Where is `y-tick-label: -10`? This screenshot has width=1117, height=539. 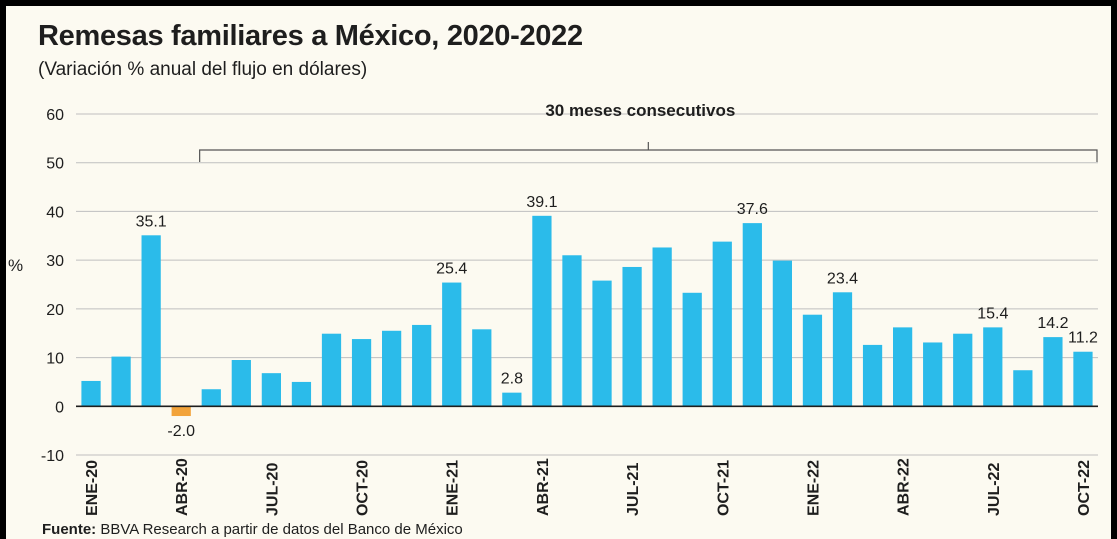 y-tick-label: -10 is located at coordinates (52, 456).